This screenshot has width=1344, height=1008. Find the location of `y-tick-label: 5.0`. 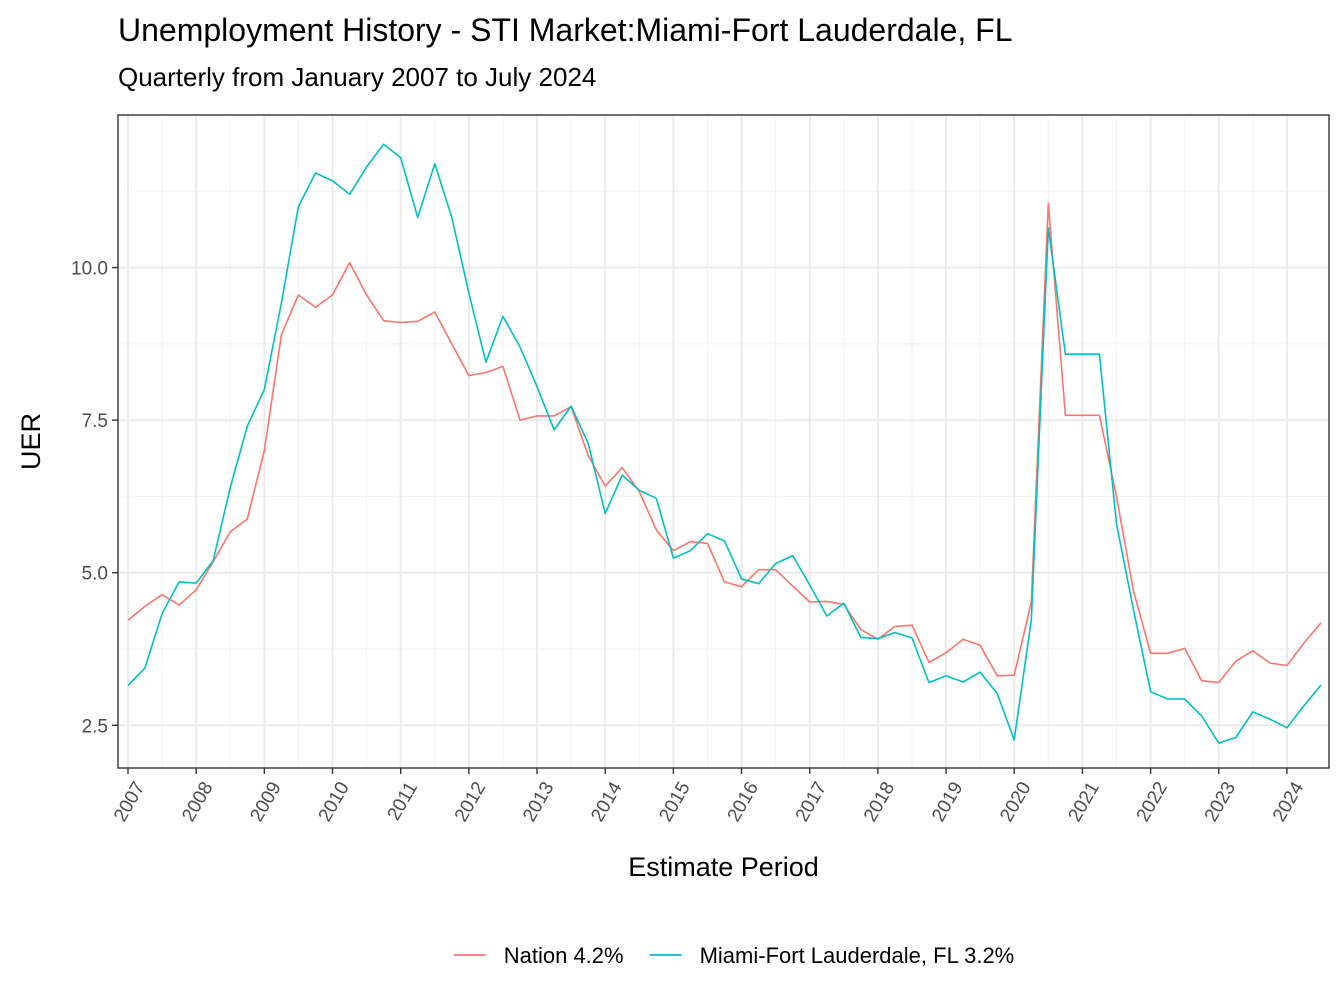

y-tick-label: 5.0 is located at coordinates (95, 574).